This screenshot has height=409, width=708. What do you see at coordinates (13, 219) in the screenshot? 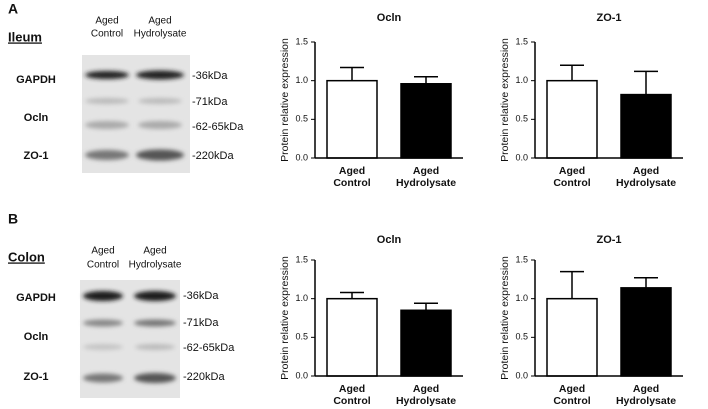
I see `panel-label: B` at bounding box center [13, 219].